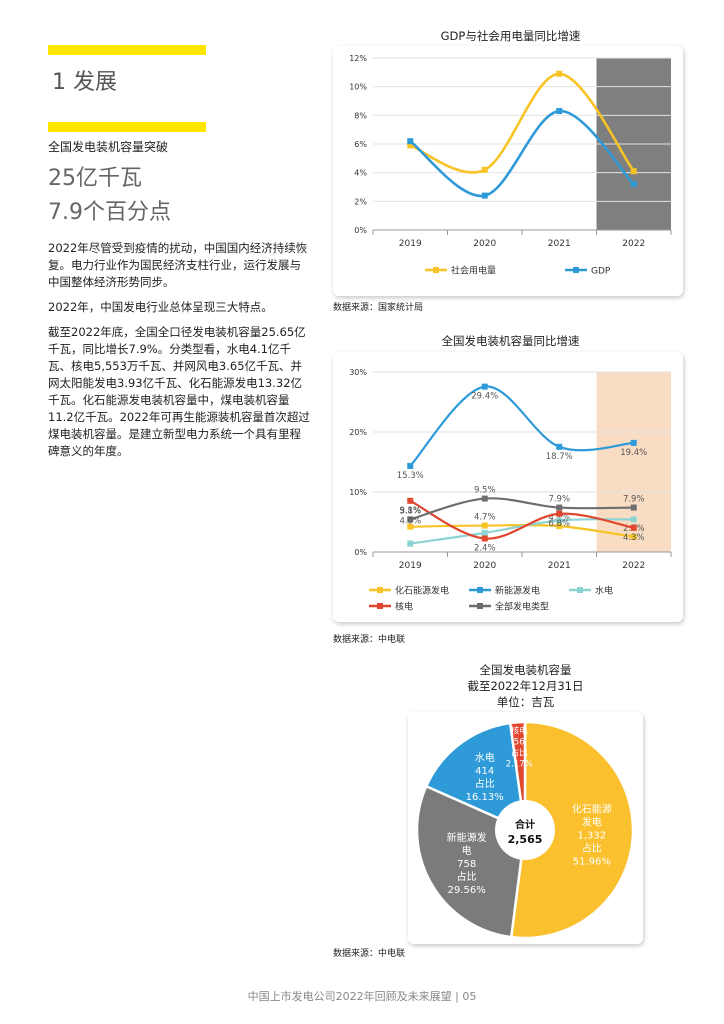 Image resolution: width=724 pixels, height=1024 pixels. Describe the element at coordinates (358, 372) in the screenshot. I see `y-tick-label: 30%` at that location.